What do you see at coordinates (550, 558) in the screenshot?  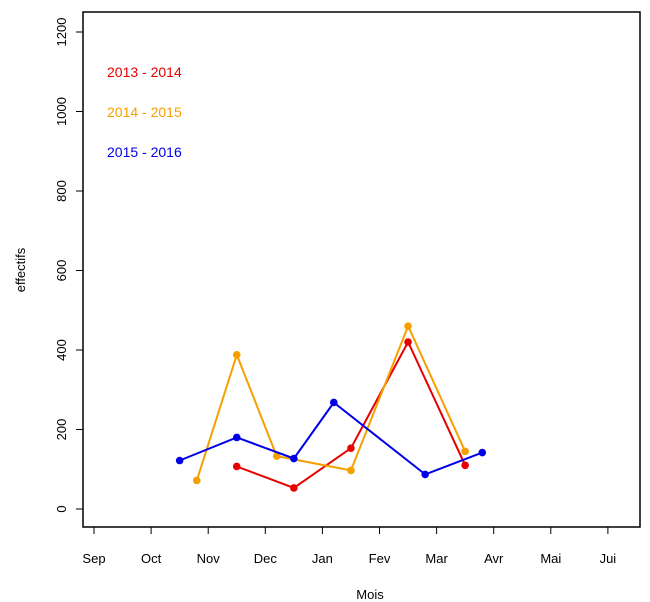 I see `x-tick-label: Mai` at bounding box center [550, 558].